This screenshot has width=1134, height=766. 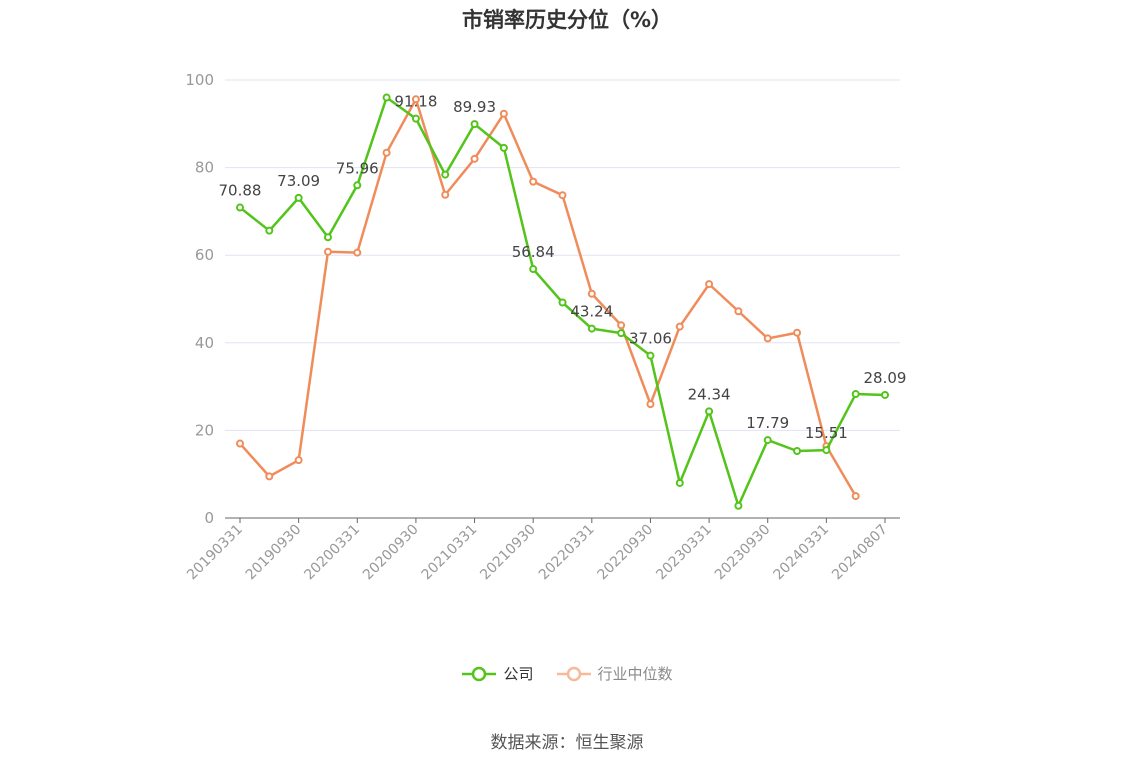 I want to click on y-tick-label: 20, so click(x=204, y=430).